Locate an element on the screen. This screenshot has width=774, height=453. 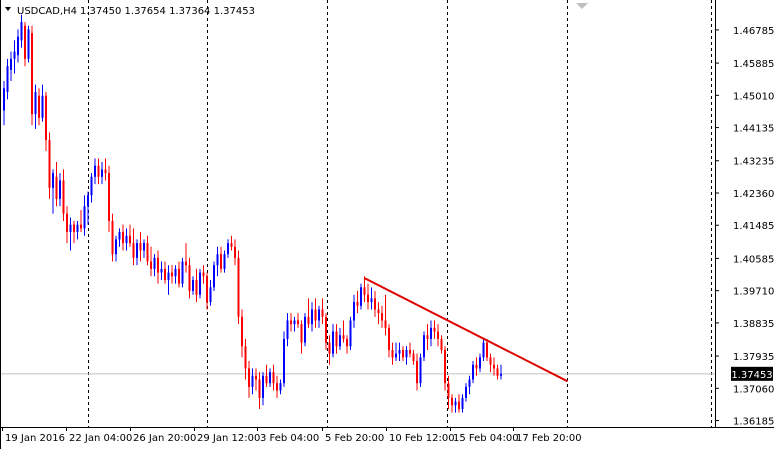
price-tick-label: 1.45010 is located at coordinates (753, 96).